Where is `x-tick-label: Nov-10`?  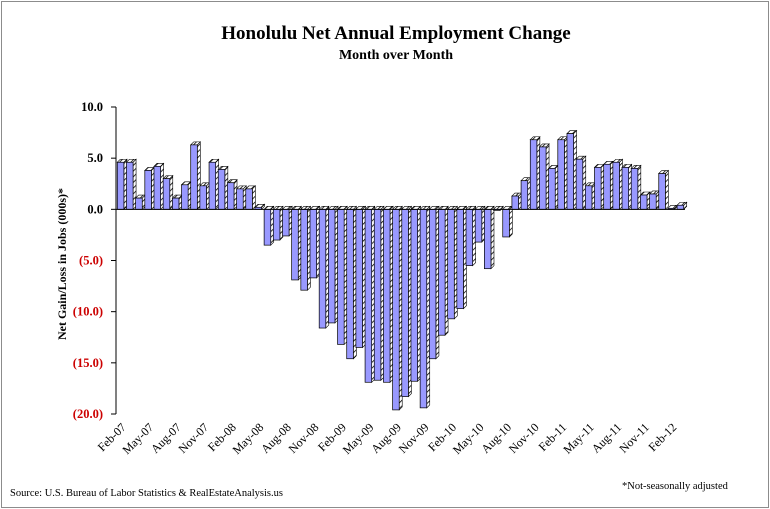
x-tick-label: Nov-10 is located at coordinates (524, 438).